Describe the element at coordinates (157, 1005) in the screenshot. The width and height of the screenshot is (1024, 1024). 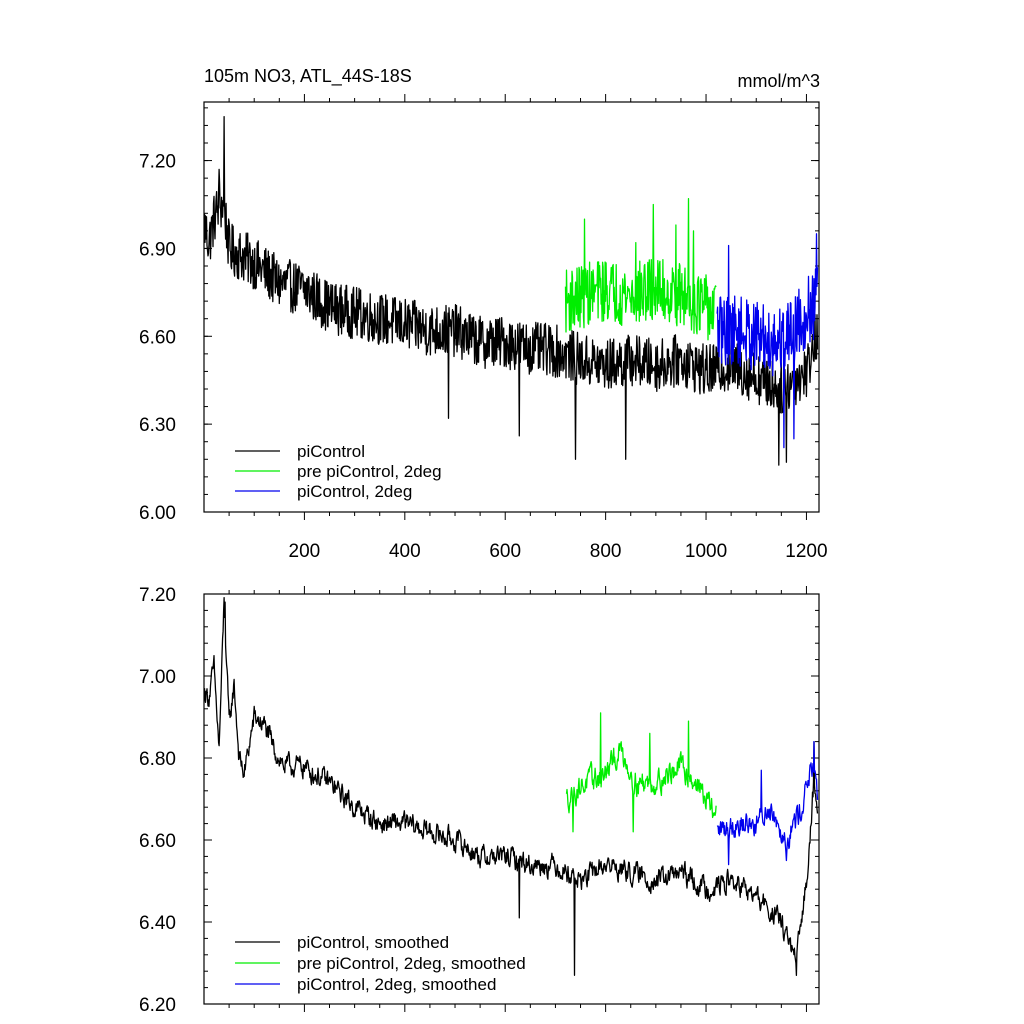
I see `y-tick-label: 6.20` at that location.